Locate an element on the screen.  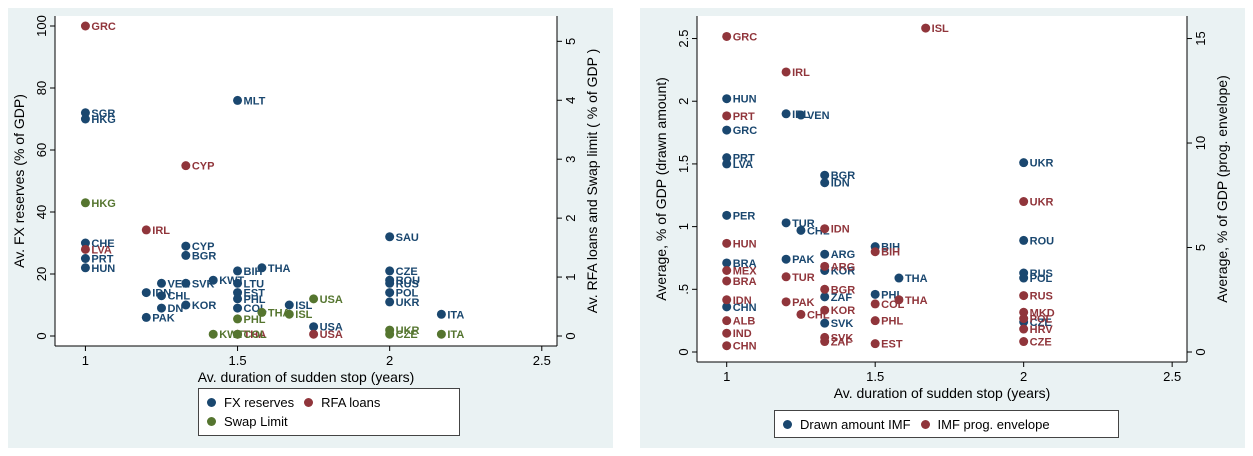
point-label-pol: POL is located at coordinates (407, 294).